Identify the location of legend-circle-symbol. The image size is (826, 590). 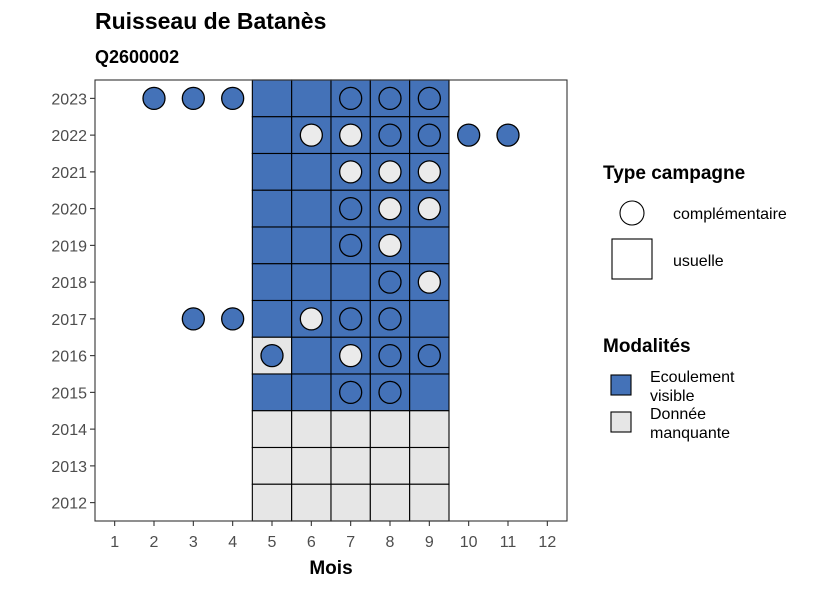
(632, 213).